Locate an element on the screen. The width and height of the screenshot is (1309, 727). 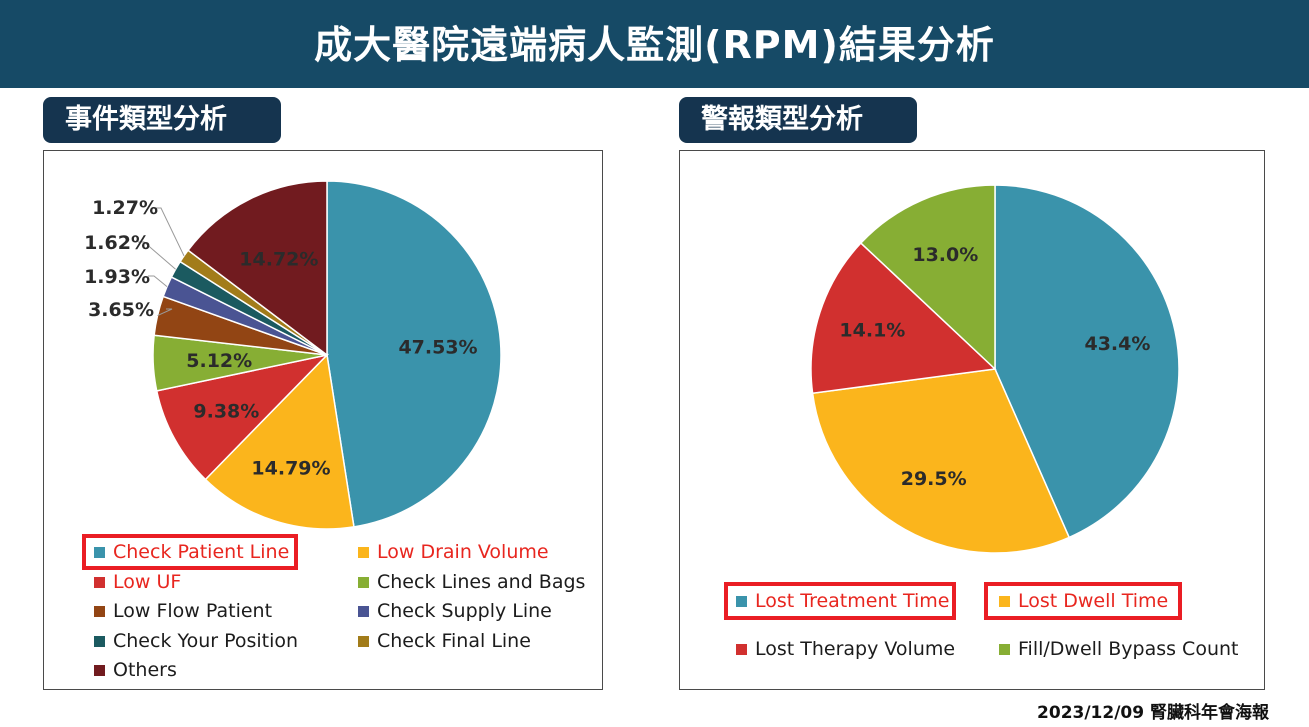
header-bar: 成大醫院遠端病人監測(RPM)結果分析 is located at coordinates (654, 44).